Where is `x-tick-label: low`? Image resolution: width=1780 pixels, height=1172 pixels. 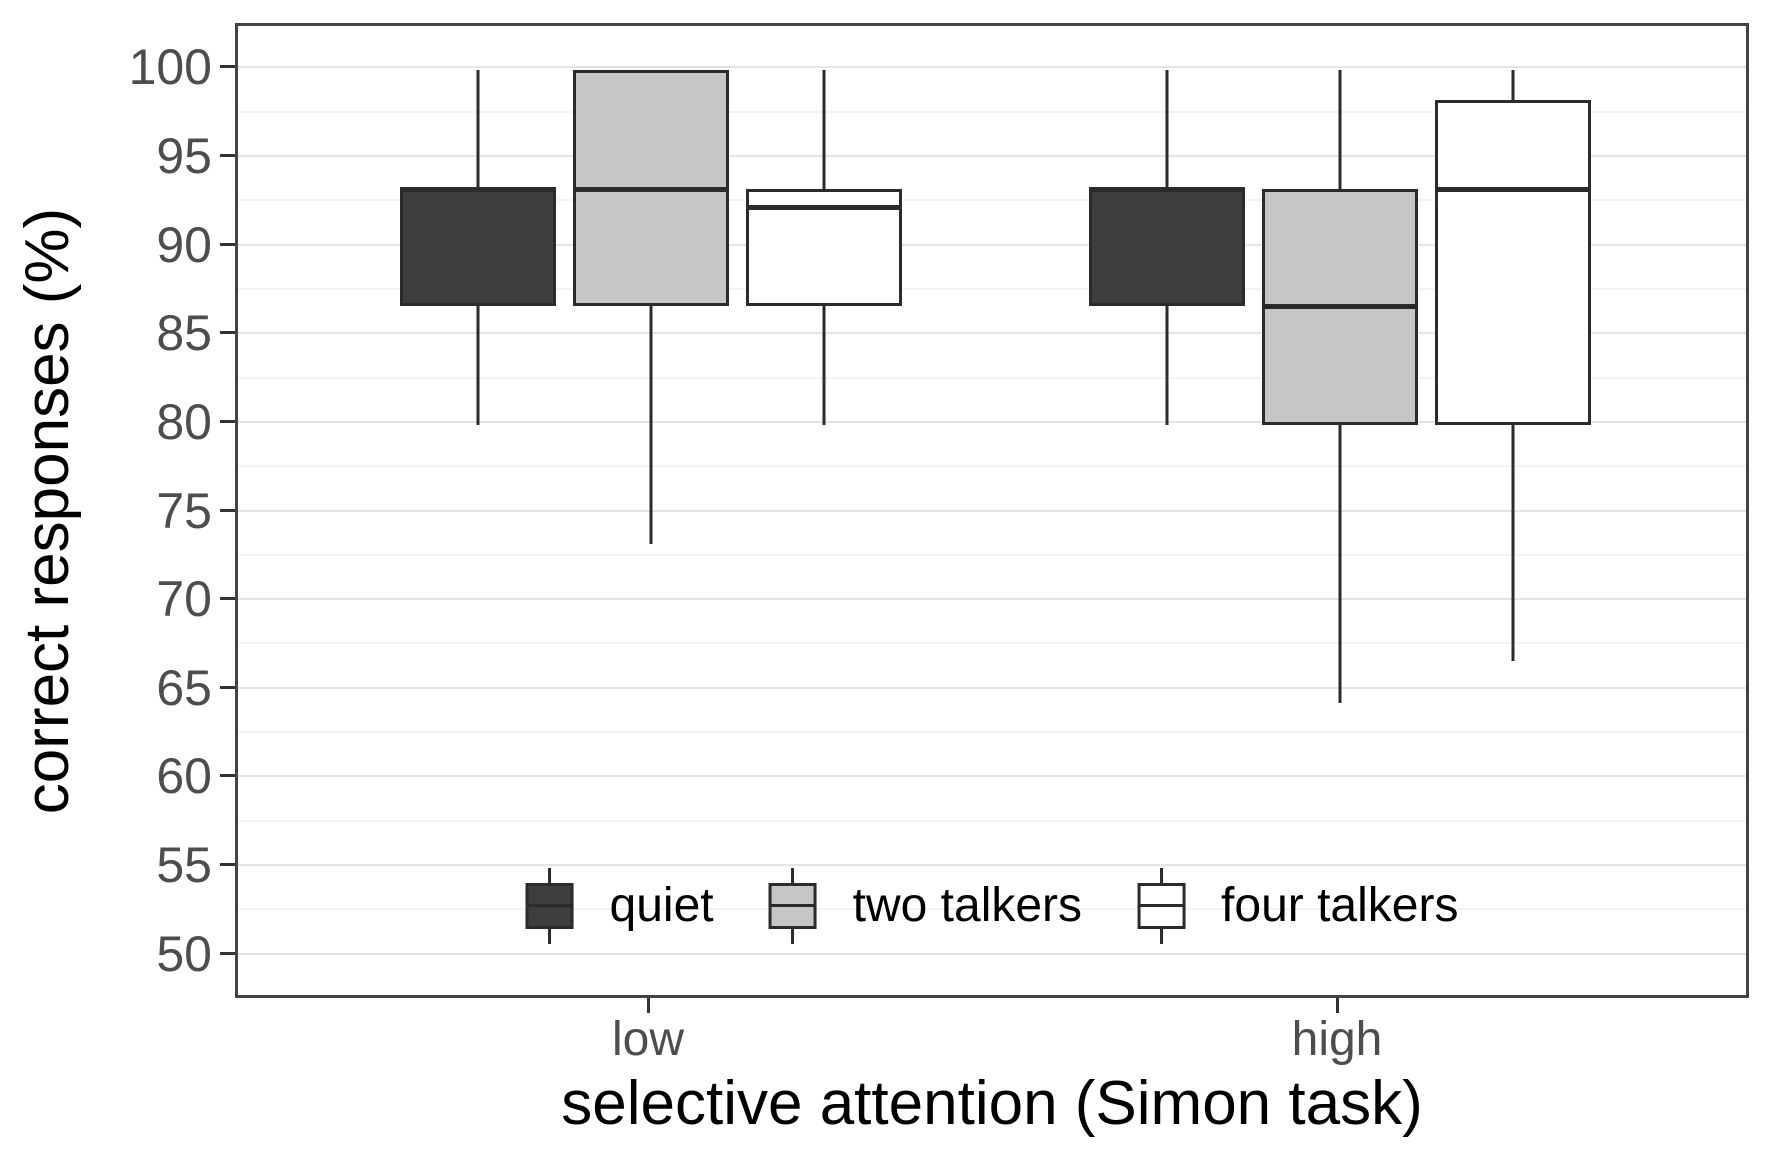 x-tick-label: low is located at coordinates (648, 1039).